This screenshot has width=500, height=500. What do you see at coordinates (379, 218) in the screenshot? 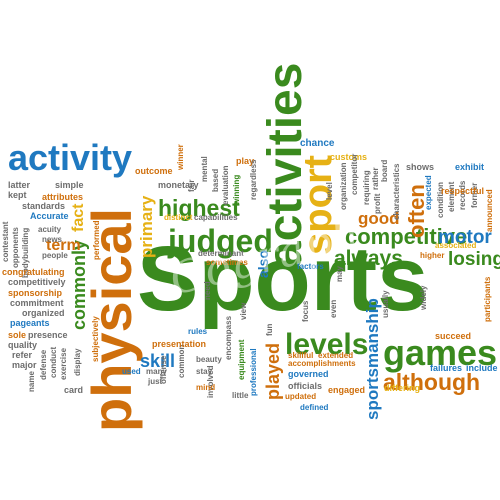
I see `word-good: good` at bounding box center [379, 218].